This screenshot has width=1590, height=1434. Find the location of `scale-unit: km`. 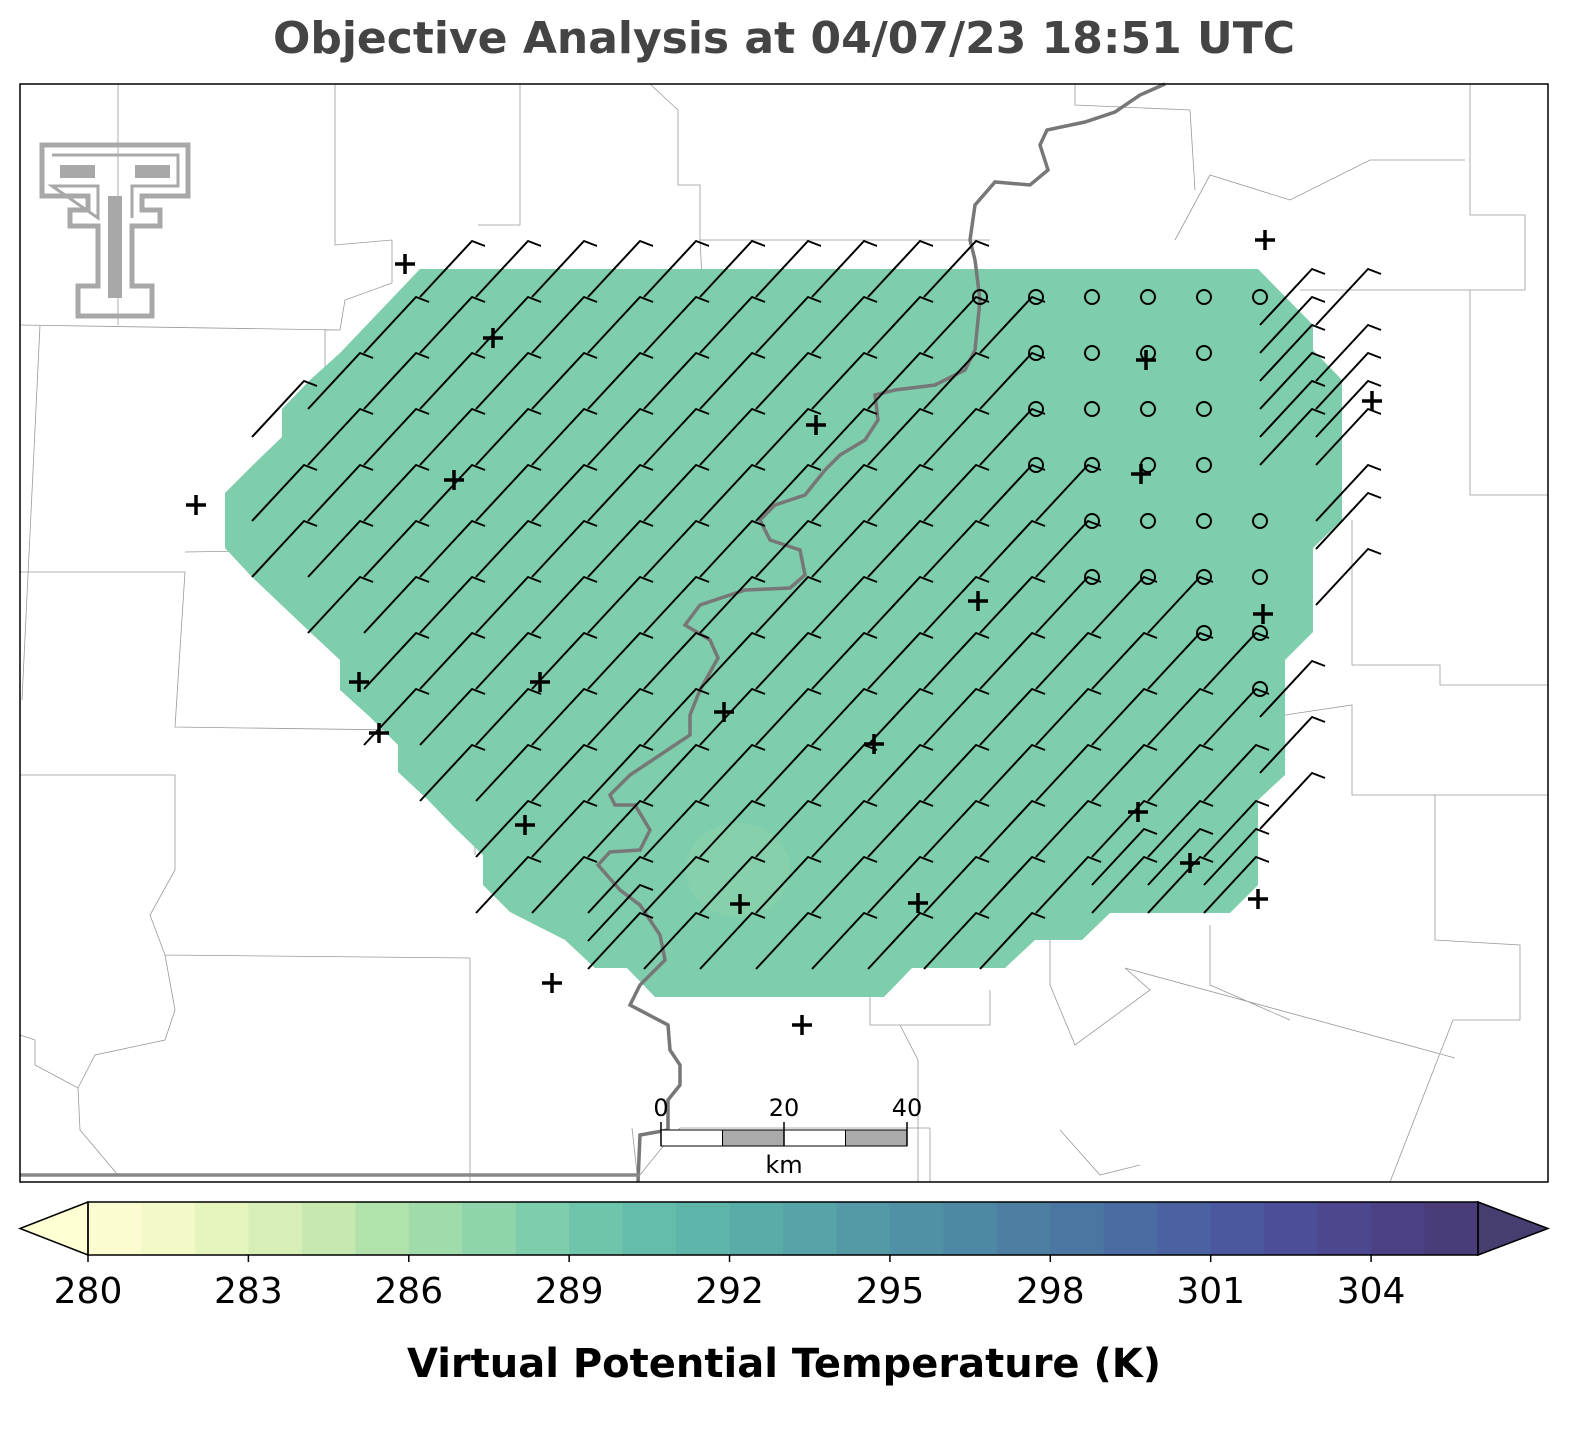

scale-unit: km is located at coordinates (783, 1165).